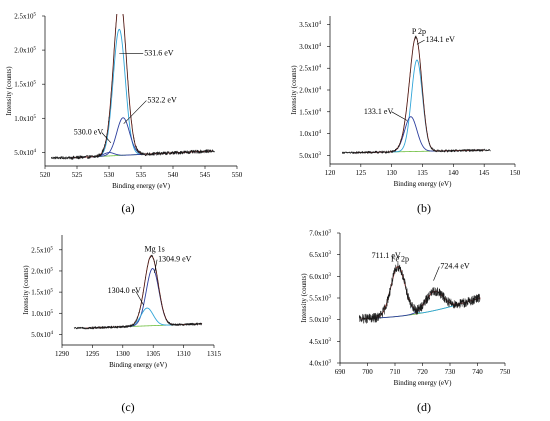 The image size is (550, 421). Describe the element at coordinates (386, 255) in the screenshot. I see `peak-annotation: 711.1 eV` at that location.